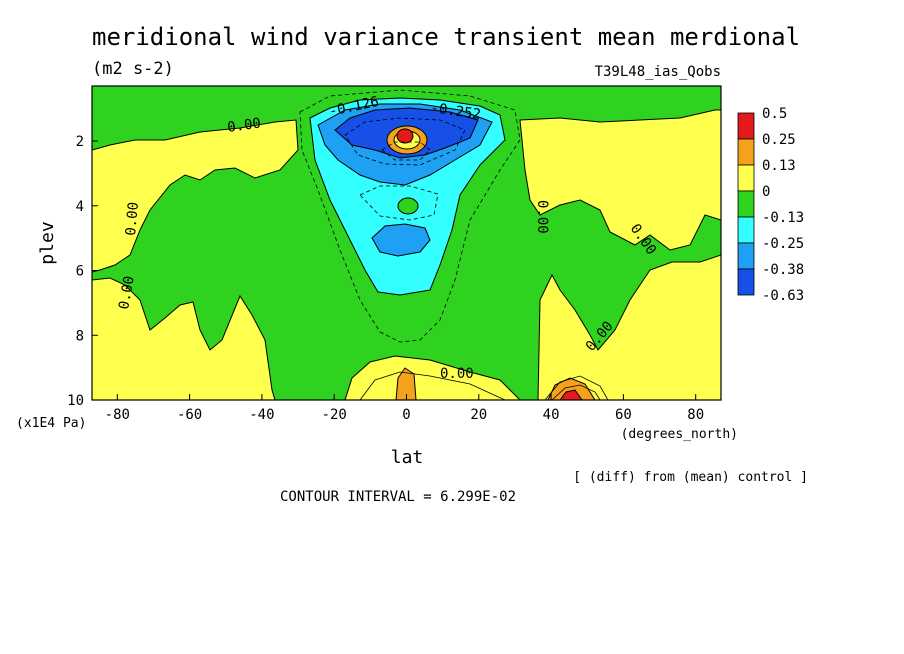 This screenshot has height=654, width=904. I want to click on field-positive-equator-lower, so click(432, 377).